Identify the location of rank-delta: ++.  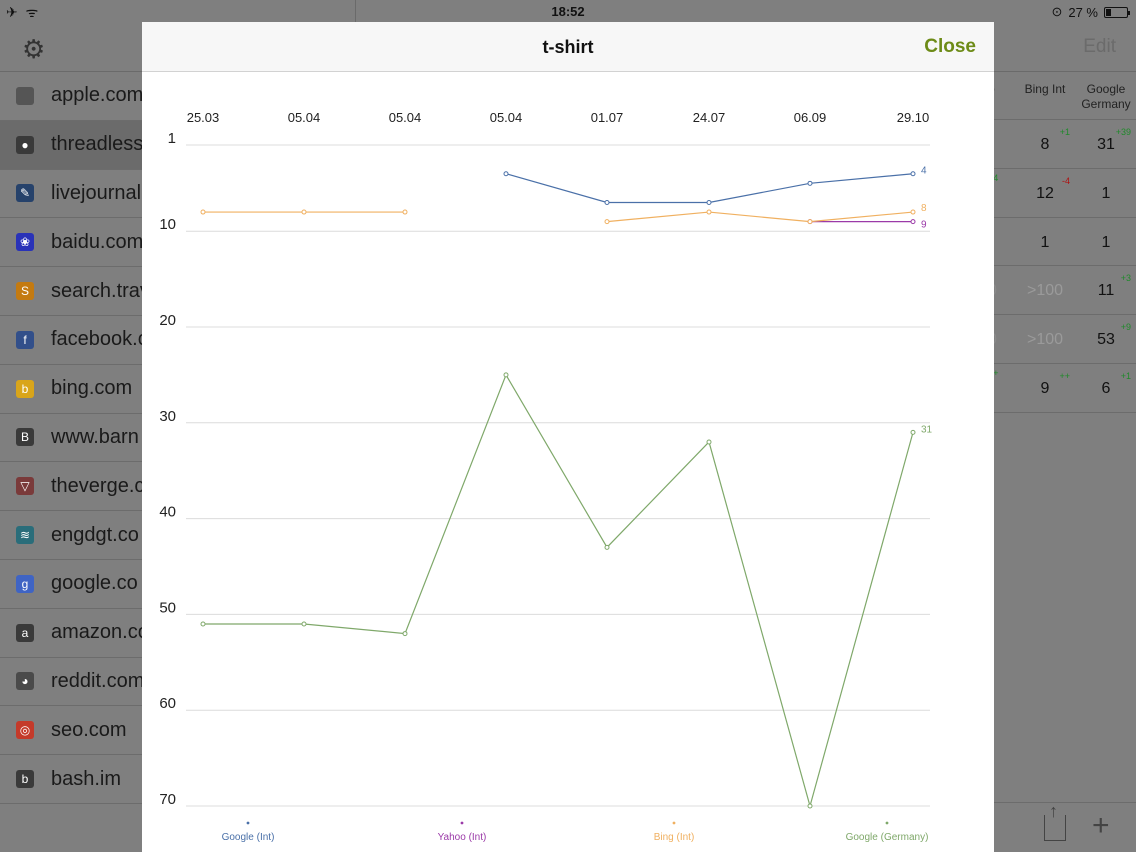
(1064, 375).